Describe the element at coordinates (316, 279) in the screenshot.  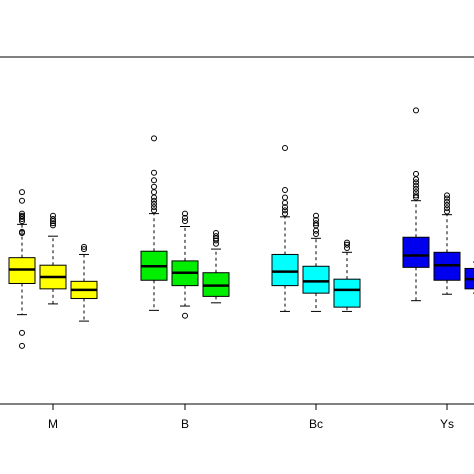
I see `box-bc-2-iqr` at that location.